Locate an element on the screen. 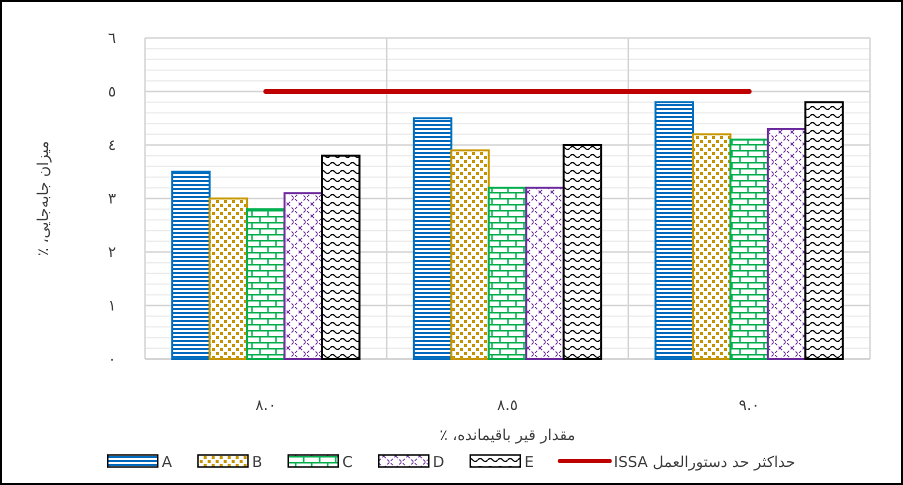  legend-label: C is located at coordinates (347, 462).